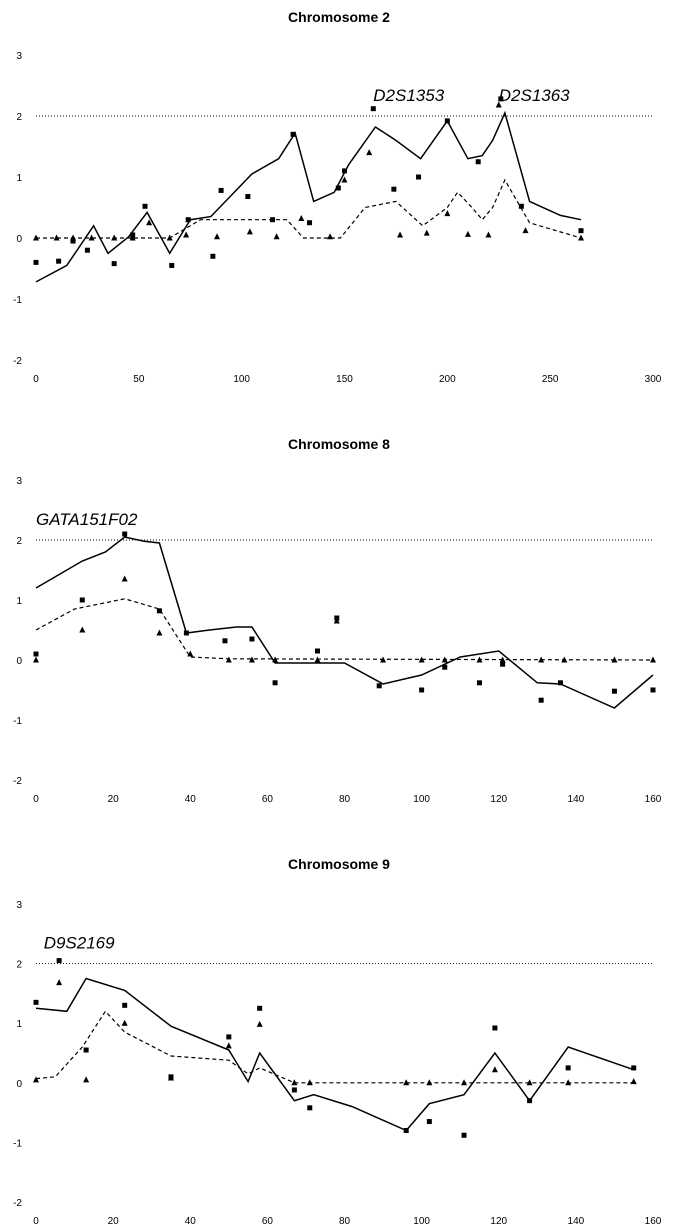 This screenshot has height=1227, width=679. What do you see at coordinates (191, 799) in the screenshot?
I see `x-tick-label: 40` at bounding box center [191, 799].